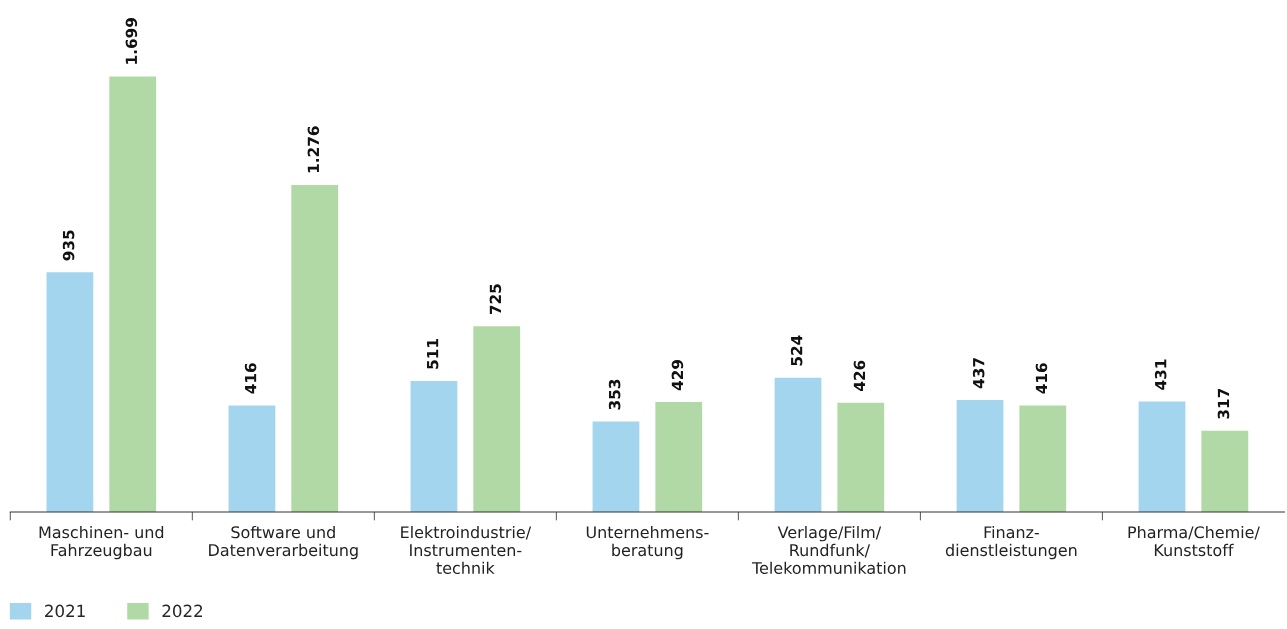 The width and height of the screenshot is (1287, 629). I want to click on data-label: 935, so click(68, 245).